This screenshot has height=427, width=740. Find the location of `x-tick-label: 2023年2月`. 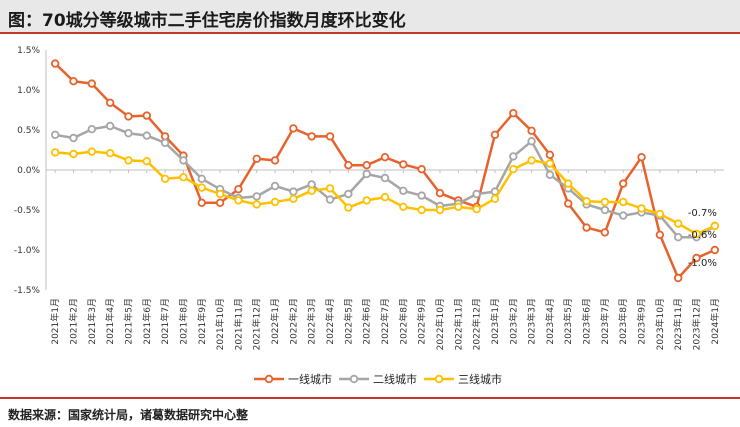

x-tick-label: 2023年2月 is located at coordinates (513, 321).